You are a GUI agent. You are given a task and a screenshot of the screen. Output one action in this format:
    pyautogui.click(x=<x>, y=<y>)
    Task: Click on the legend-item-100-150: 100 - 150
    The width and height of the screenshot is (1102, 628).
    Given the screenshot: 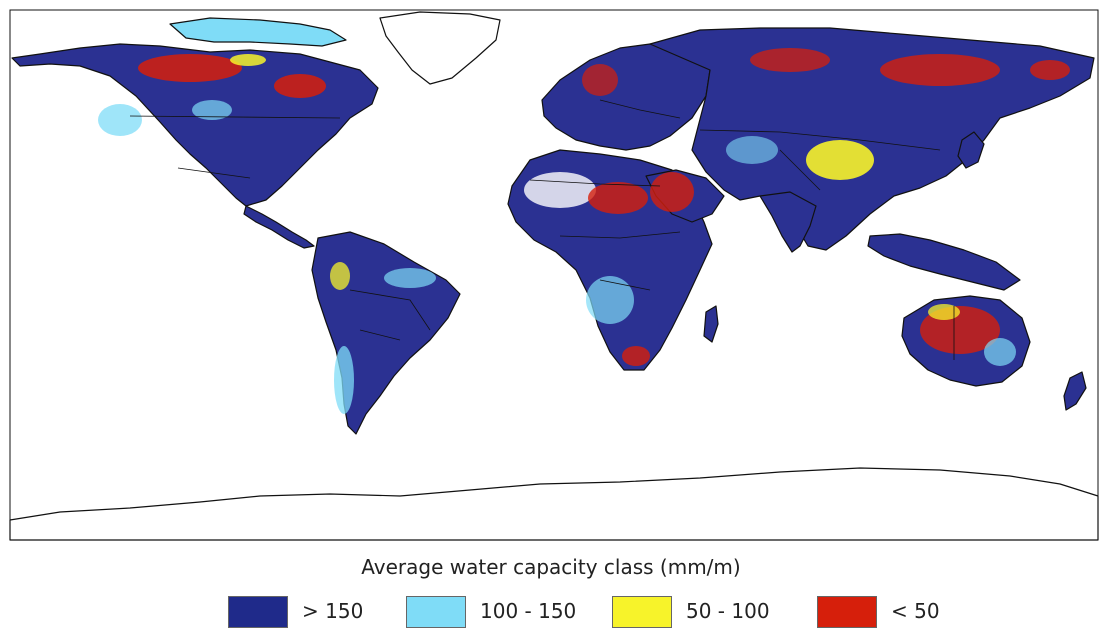 What is the action you would take?
    pyautogui.click(x=491, y=612)
    